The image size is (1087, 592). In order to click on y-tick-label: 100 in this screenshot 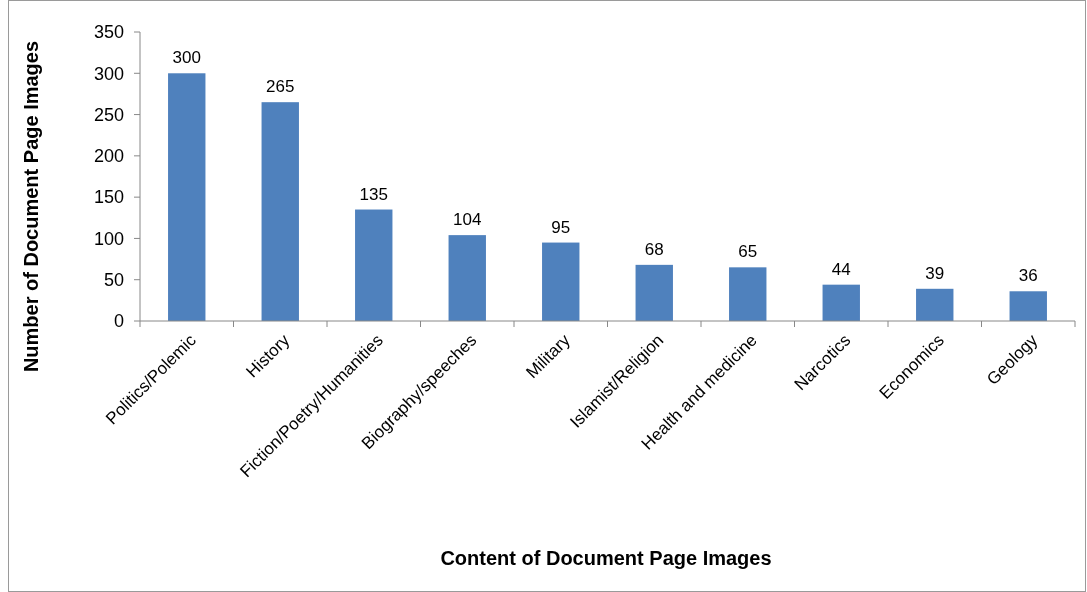, I will do `click(108, 238)`.